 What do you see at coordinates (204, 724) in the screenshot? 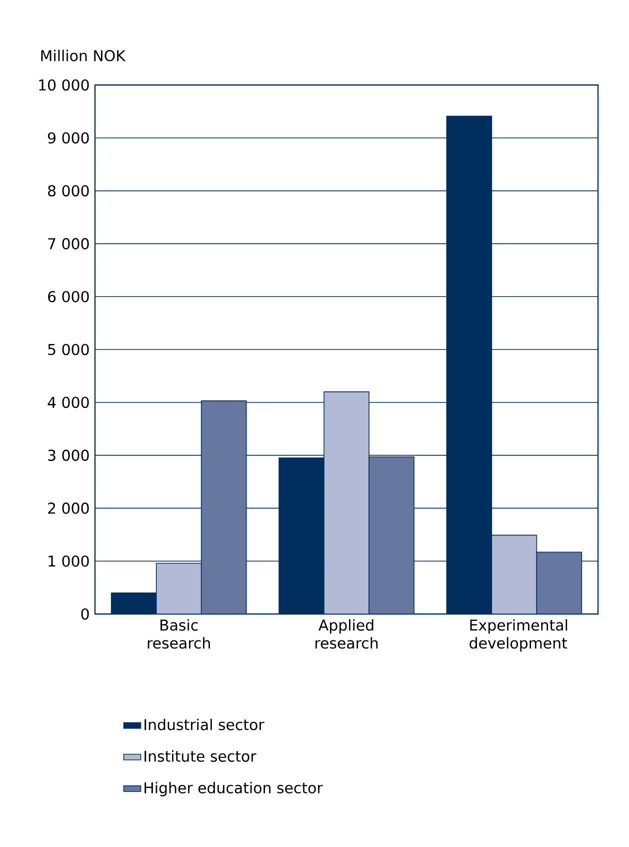
I see `legend-label: Industrial sector` at bounding box center [204, 724].